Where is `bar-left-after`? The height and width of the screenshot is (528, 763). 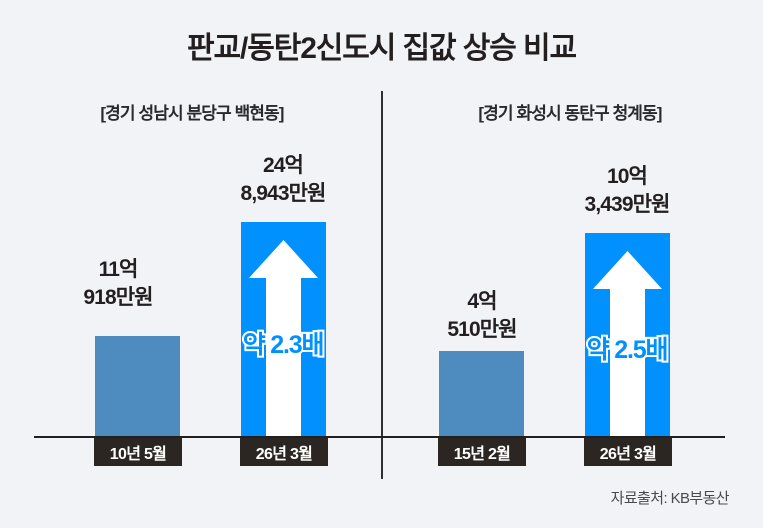 bar-left-after is located at coordinates (283, 329).